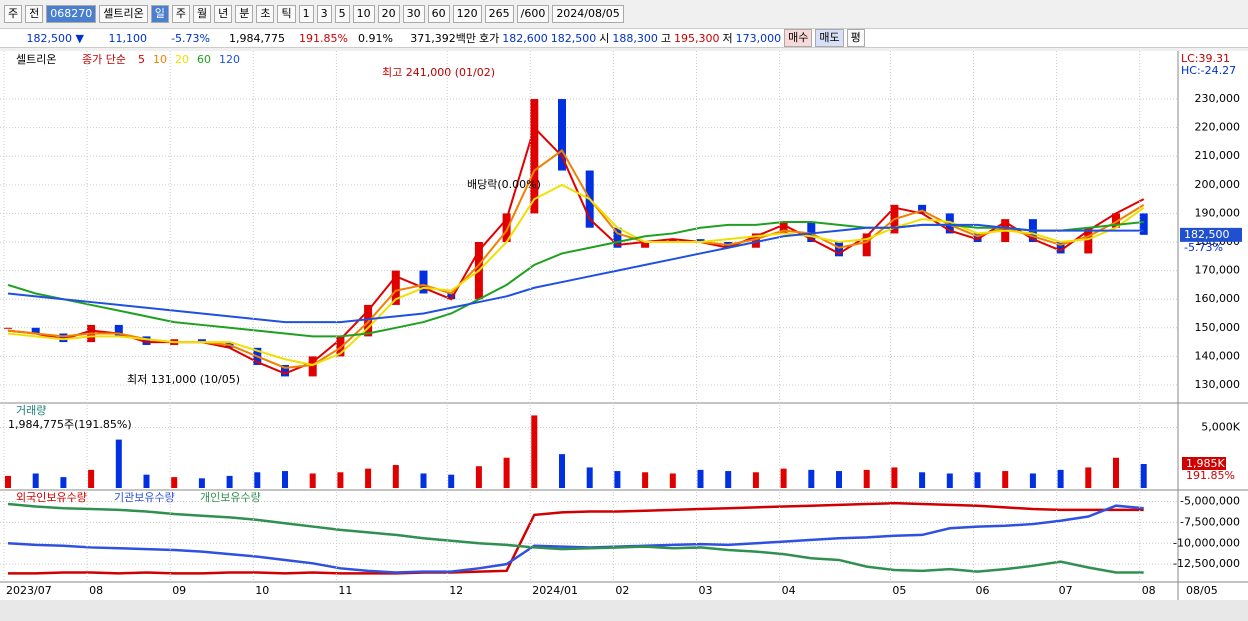  What do you see at coordinates (829, 38) in the screenshot?
I see `sell-button: 매도` at bounding box center [829, 38].